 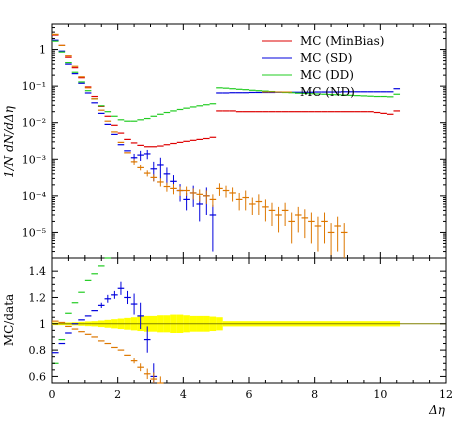 I want to click on legend-label-sd: MC (SD), so click(x=326, y=58).